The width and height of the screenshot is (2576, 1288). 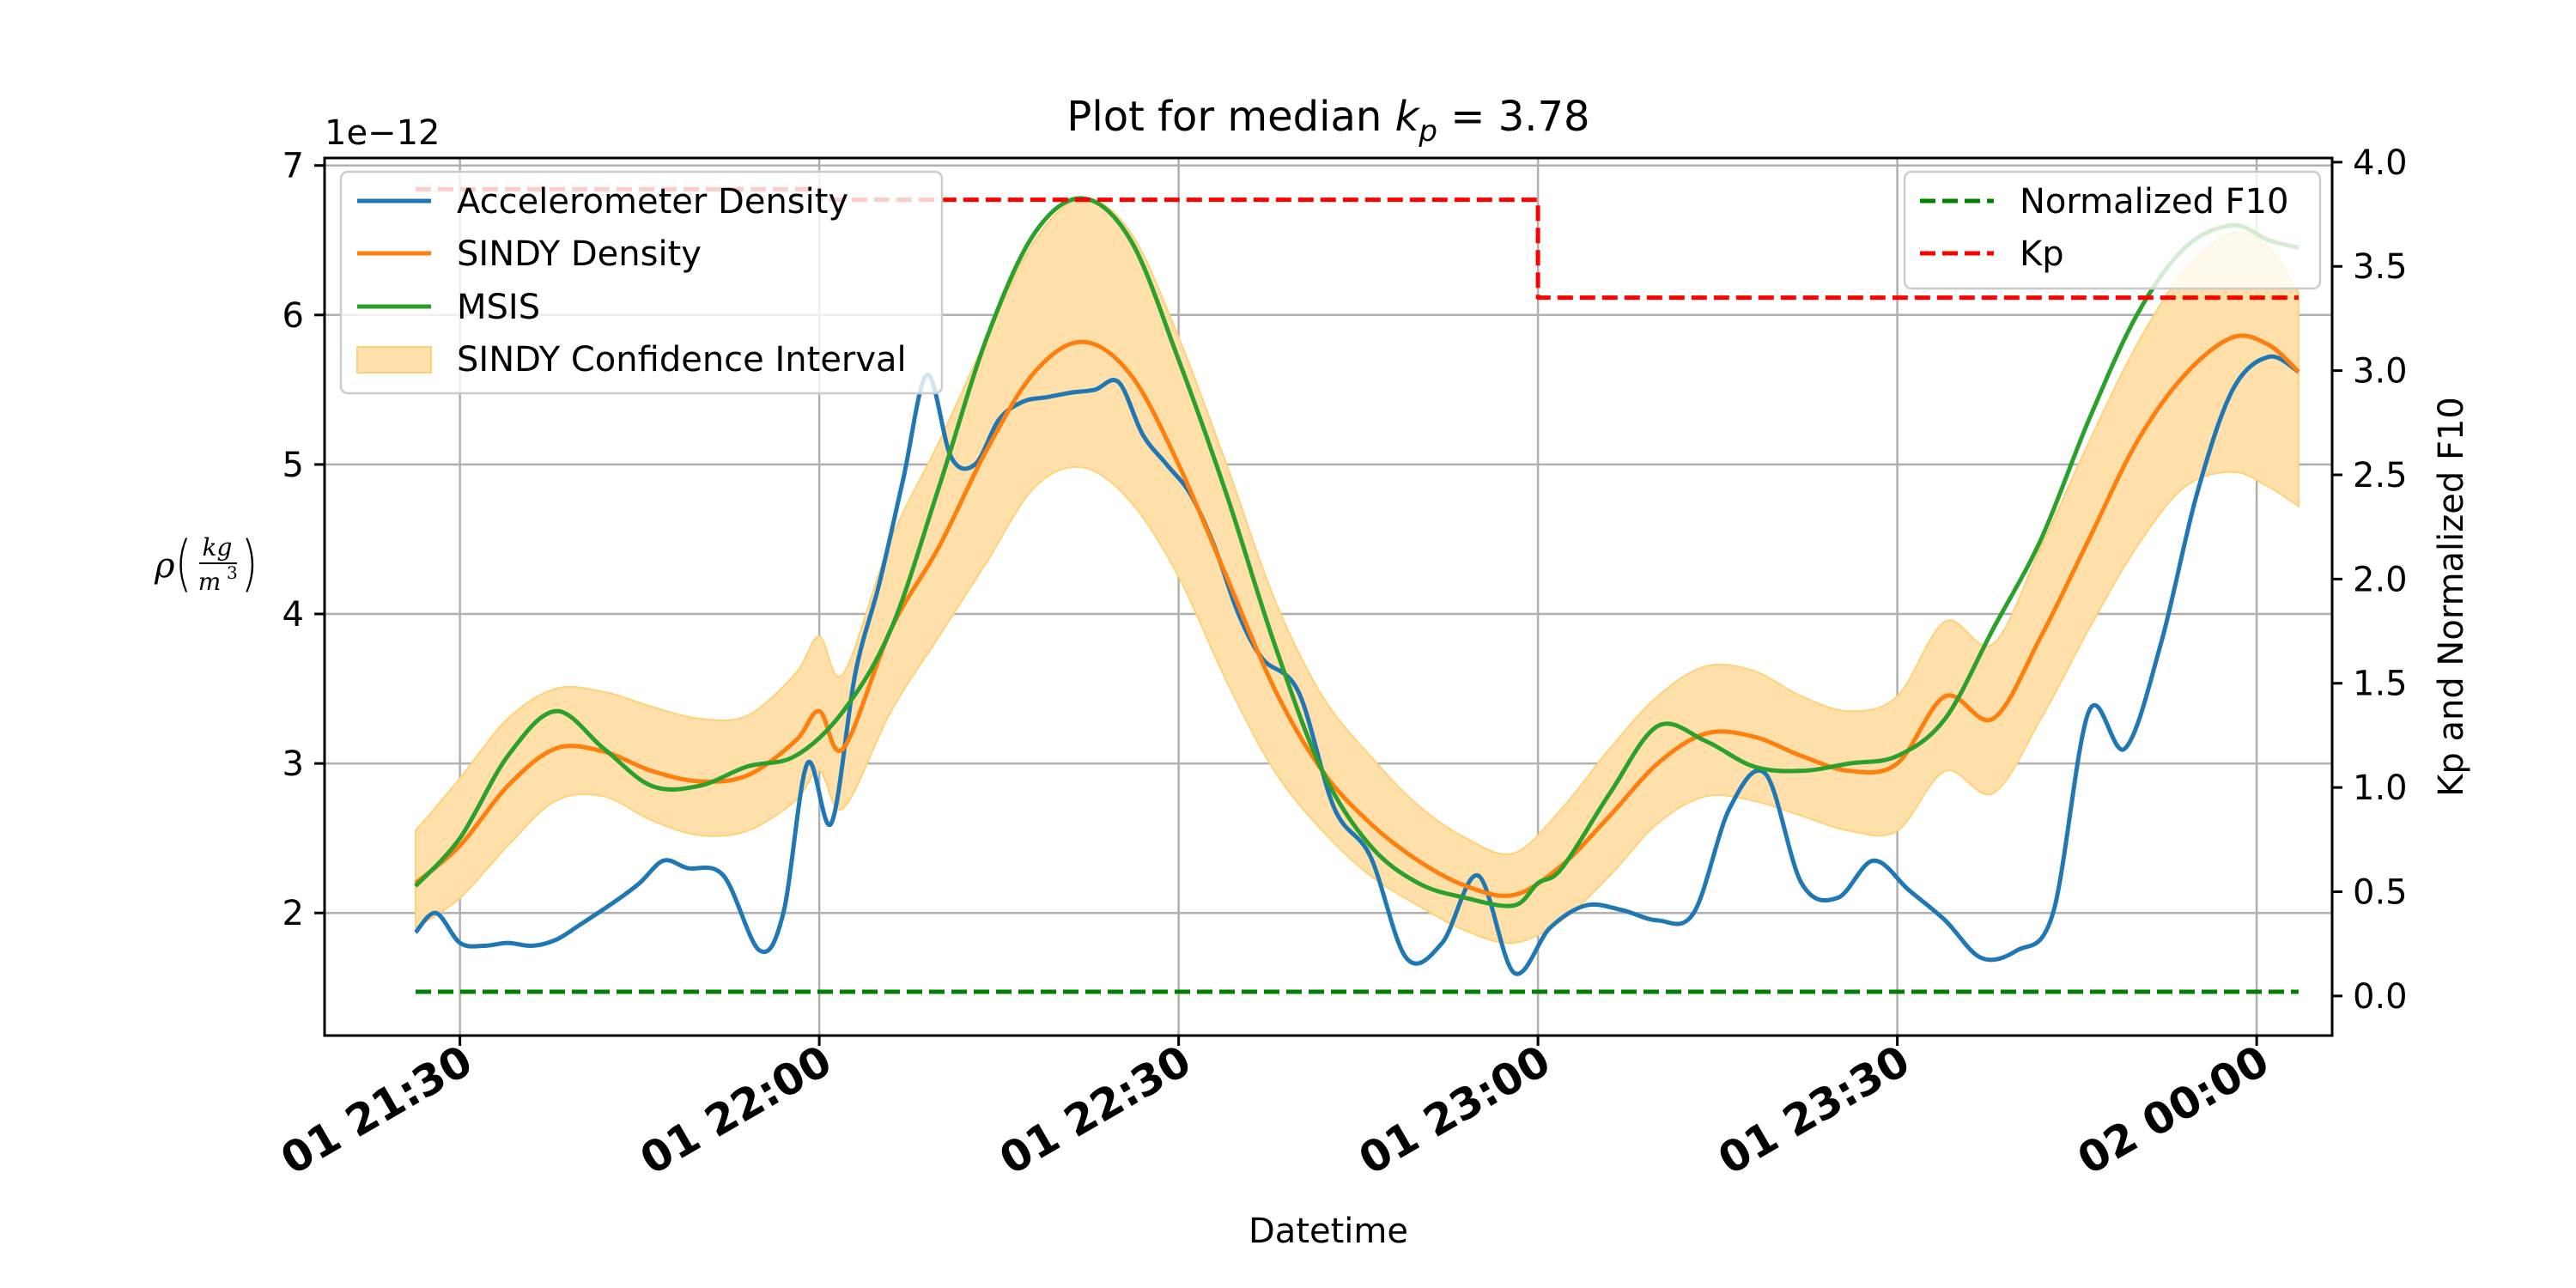 What do you see at coordinates (1230, 117) in the screenshot?
I see `title-pre: Plot for median` at bounding box center [1230, 117].